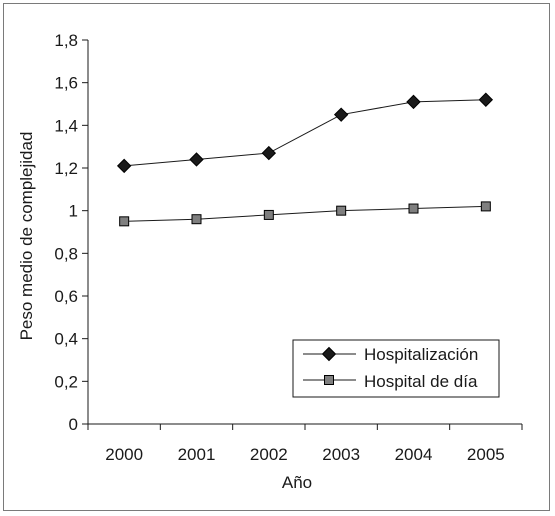 The height and width of the screenshot is (516, 555). What do you see at coordinates (486, 454) in the screenshot?
I see `x-tick-label: 2005` at bounding box center [486, 454].